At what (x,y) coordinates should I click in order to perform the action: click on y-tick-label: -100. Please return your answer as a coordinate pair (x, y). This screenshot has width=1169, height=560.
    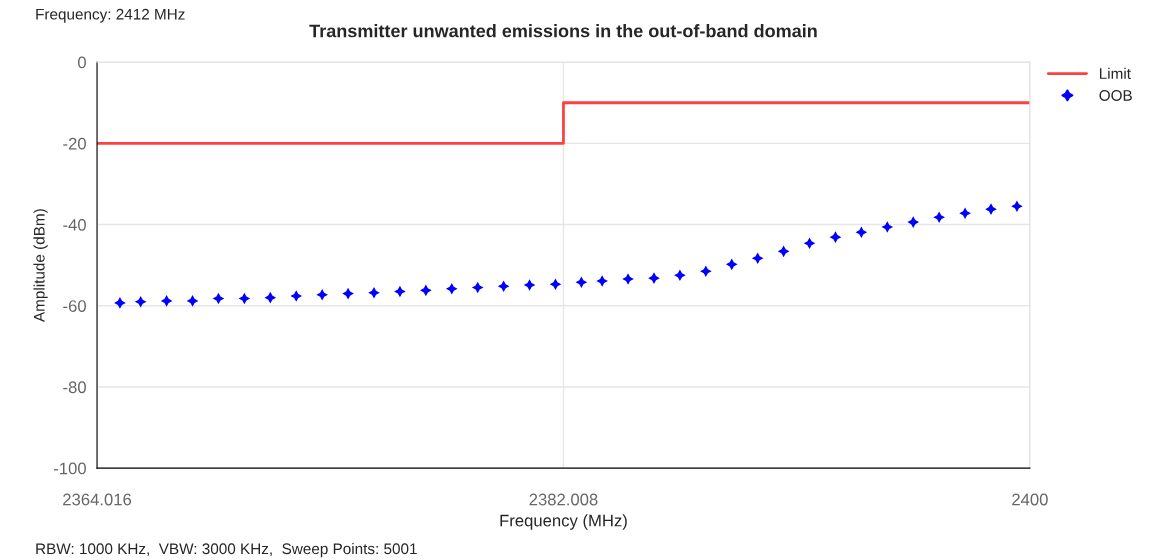
    Looking at the image, I should click on (70, 468).